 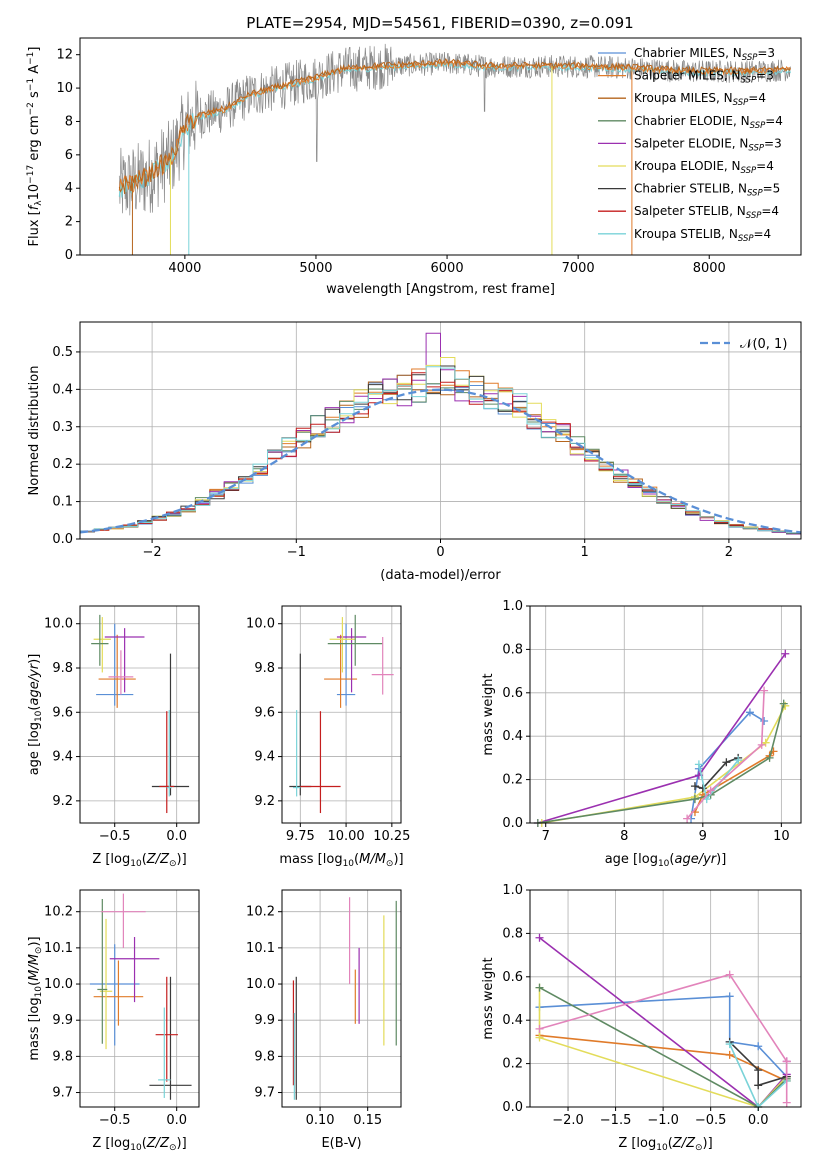 I want to click on x-tick-label: 8, so click(x=624, y=836).